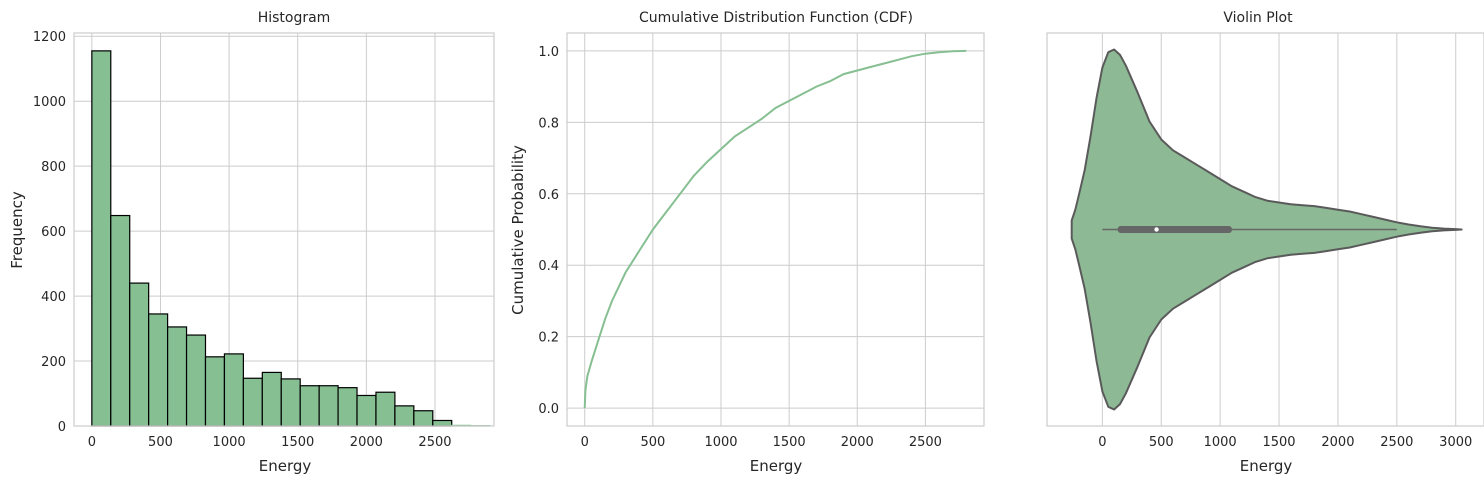  Describe the element at coordinates (548, 195) in the screenshot. I see `cdf-y-tick-label: 0.6` at that location.